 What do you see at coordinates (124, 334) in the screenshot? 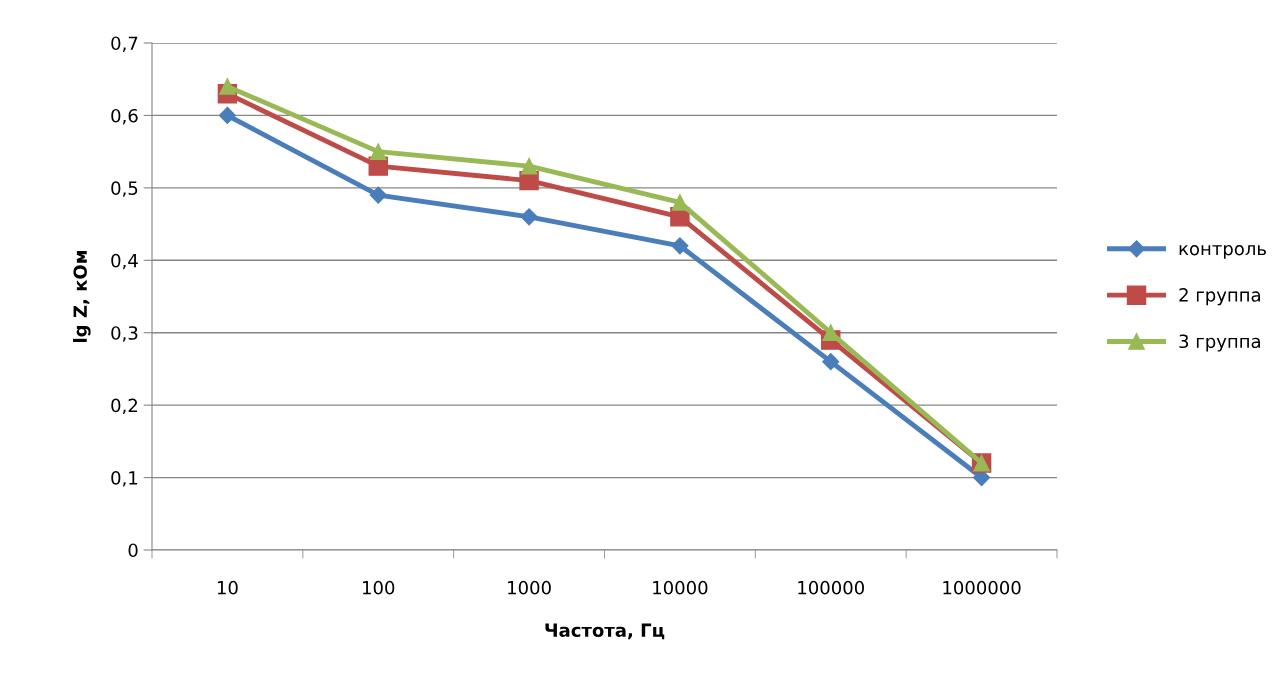
I see `y-tick-label: 0,3` at bounding box center [124, 334].